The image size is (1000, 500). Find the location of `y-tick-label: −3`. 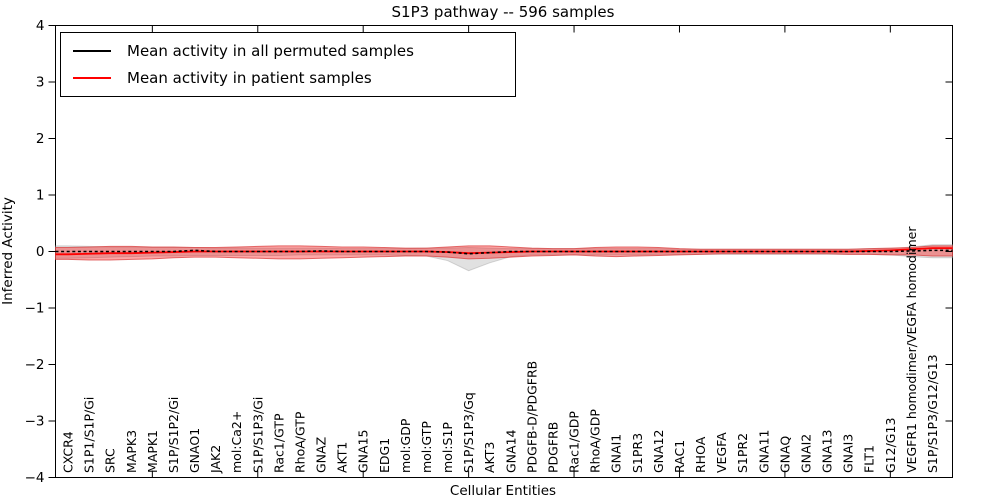

y-tick-label: −3 is located at coordinates (35, 422).